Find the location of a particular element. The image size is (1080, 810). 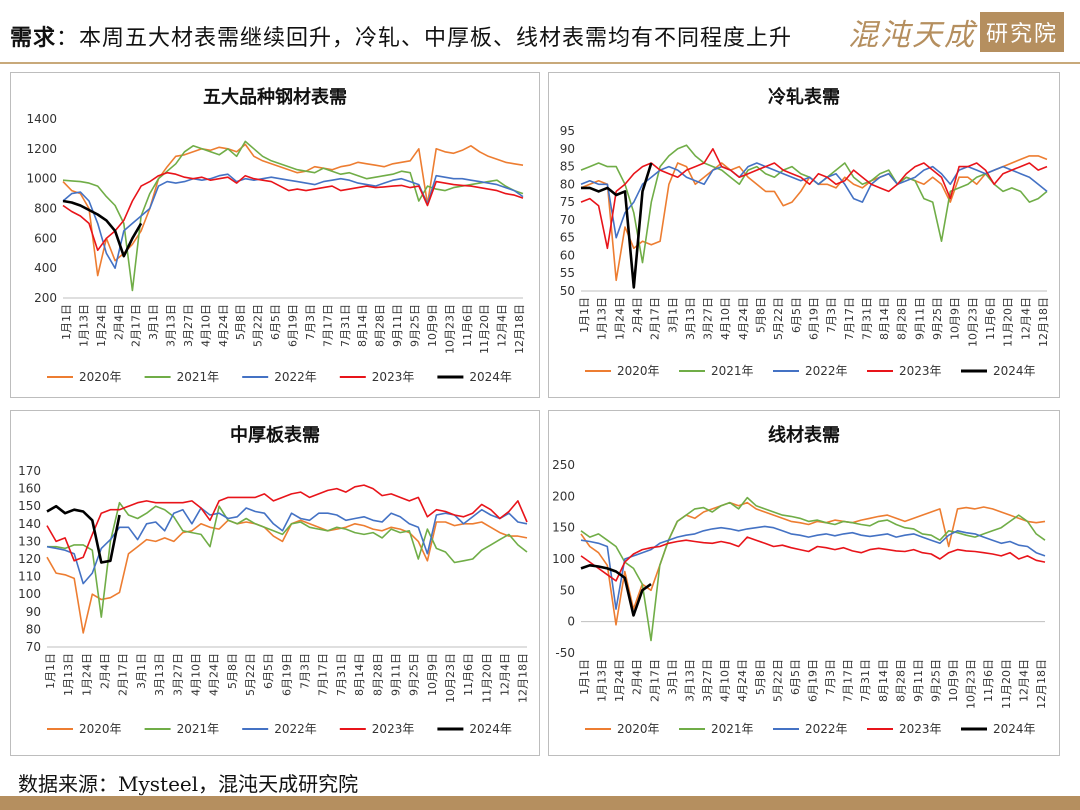

x-tick-label: 1月13日 is located at coordinates (602, 318).